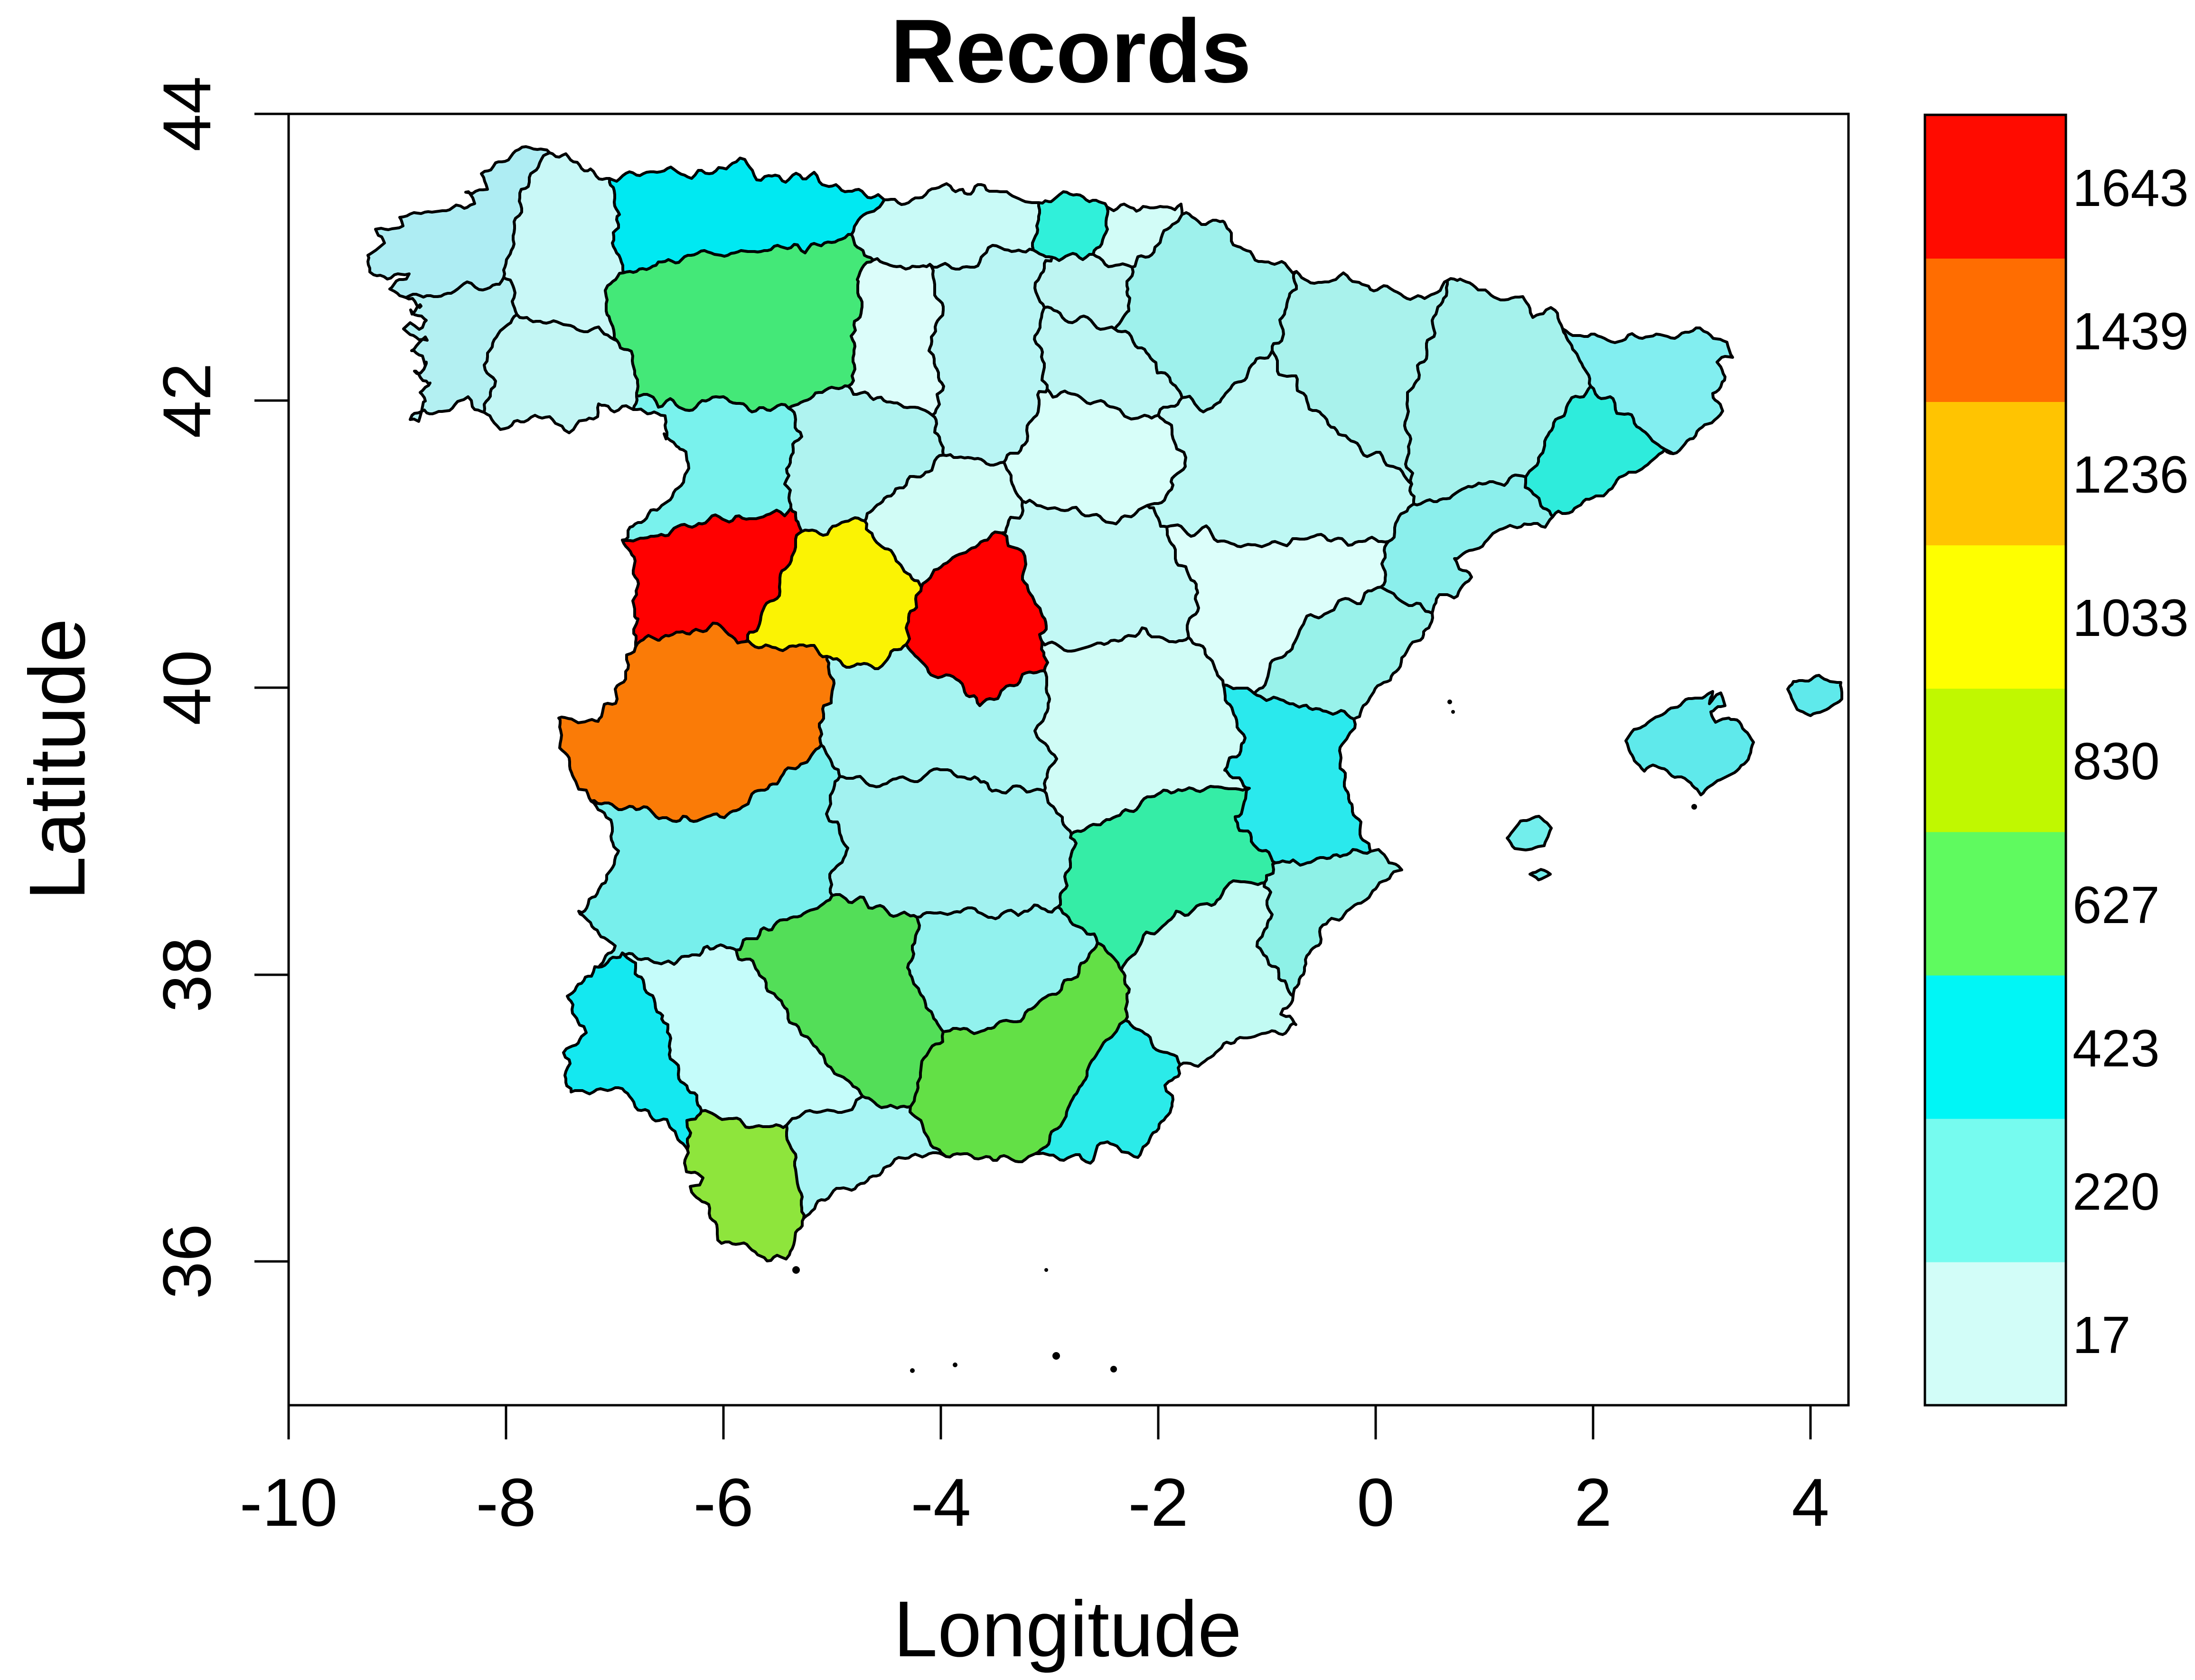  Describe the element at coordinates (2131, 618) in the screenshot. I see `svg-text: 1033` at that location.